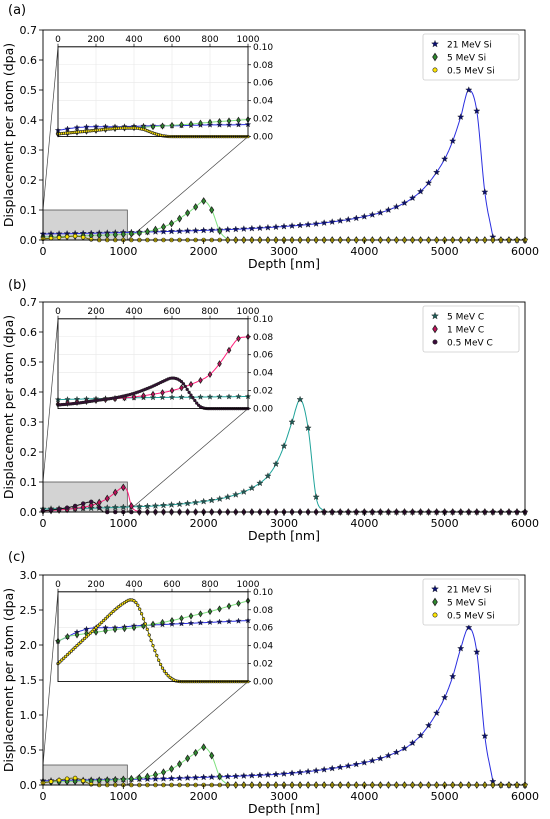  Describe the element at coordinates (29, 302) in the screenshot. I see `y-tick-label: 0.7` at that location.